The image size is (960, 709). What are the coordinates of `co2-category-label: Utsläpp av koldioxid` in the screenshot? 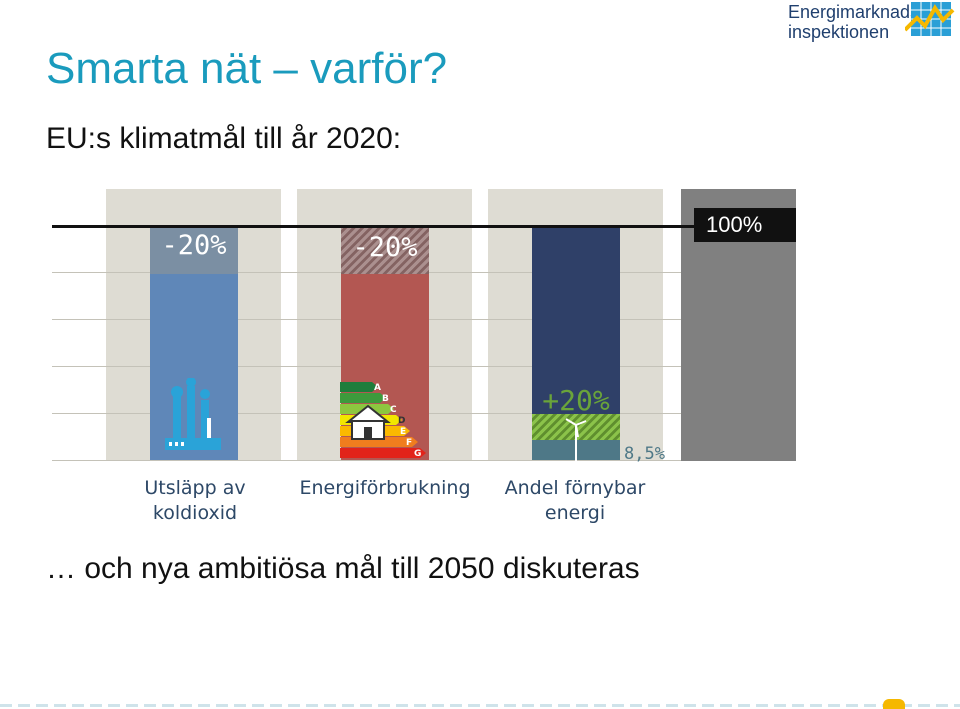 It's located at (195, 501).